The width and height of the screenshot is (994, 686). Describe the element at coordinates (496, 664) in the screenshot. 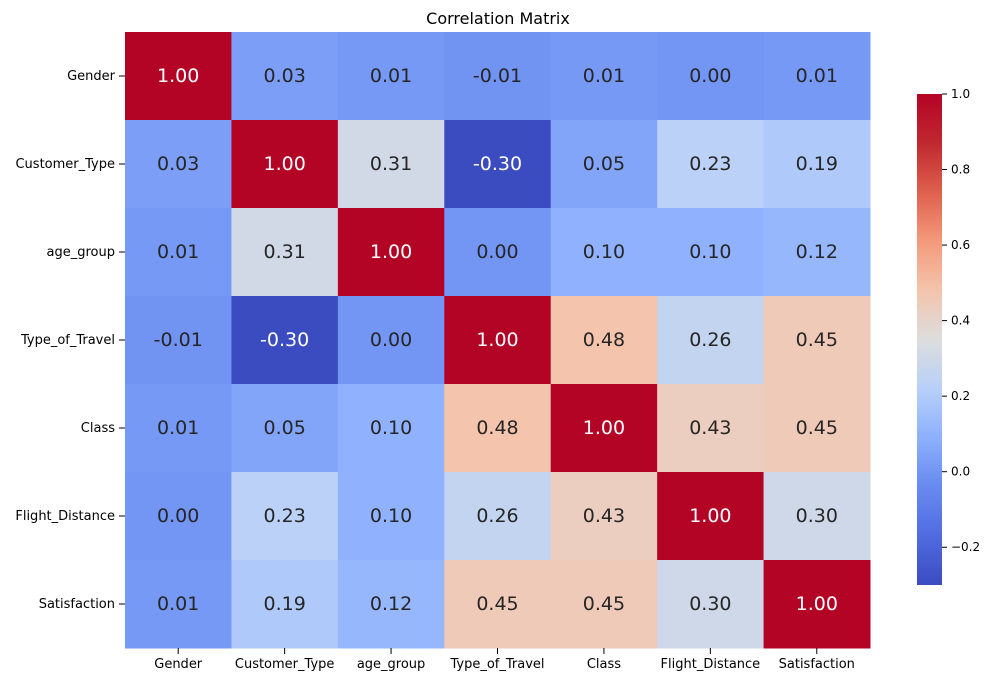

I see `x-axis-label: Type_of_Travel` at that location.